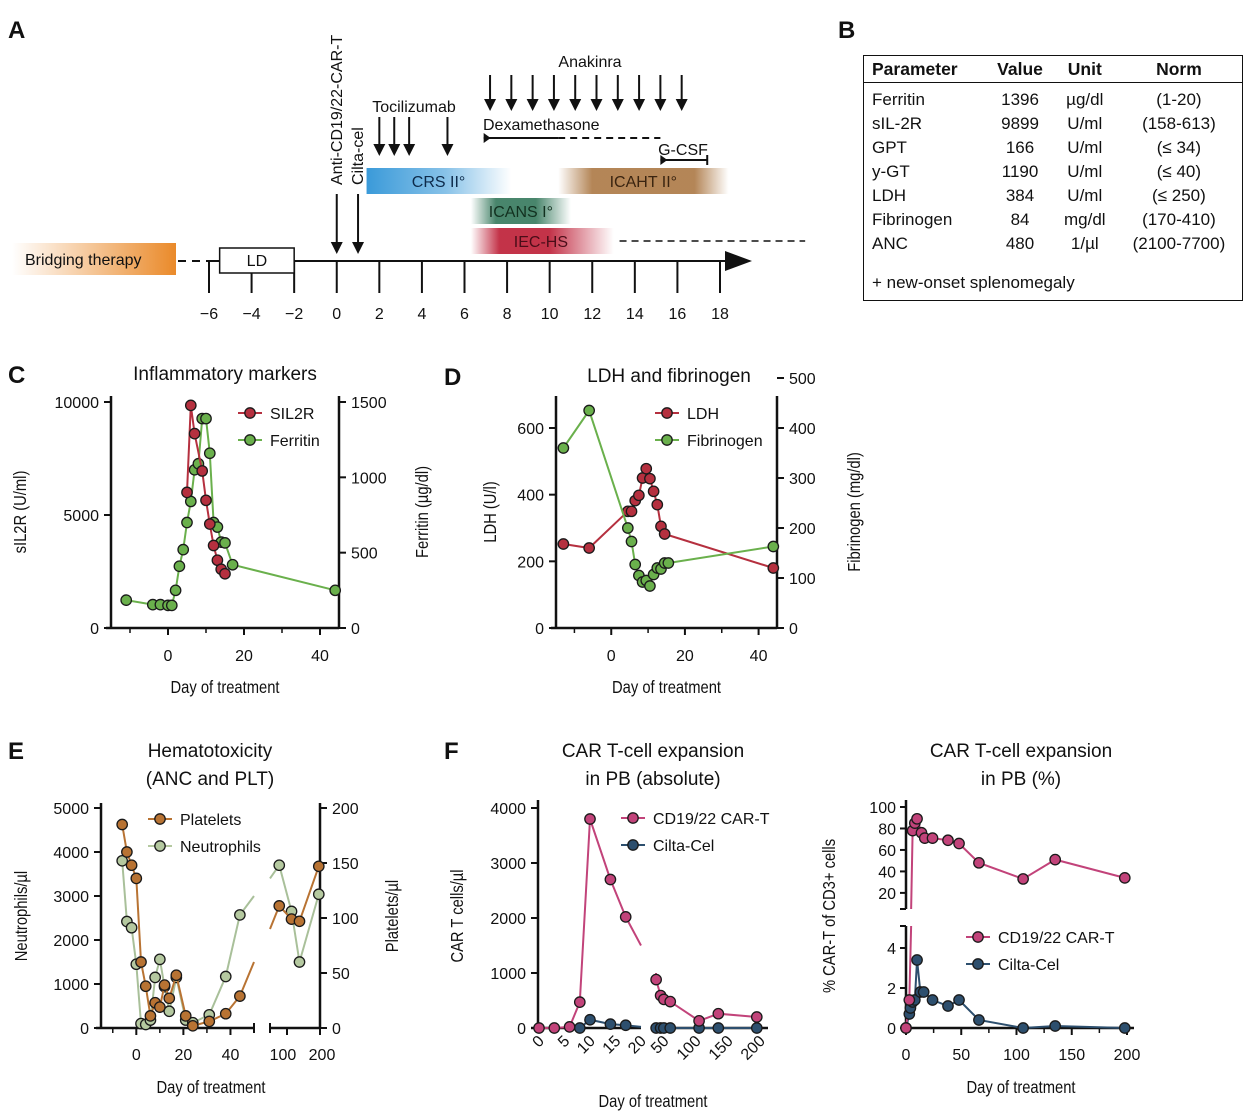  I want to click on chart-title-line: in PB (absolute), so click(652, 779).